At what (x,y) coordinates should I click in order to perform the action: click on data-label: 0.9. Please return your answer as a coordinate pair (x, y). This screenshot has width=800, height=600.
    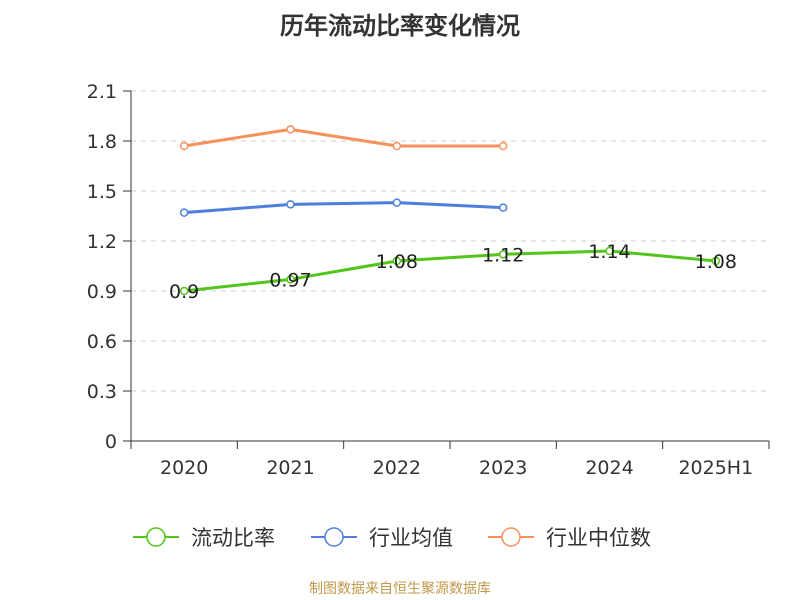
    Looking at the image, I should click on (184, 292).